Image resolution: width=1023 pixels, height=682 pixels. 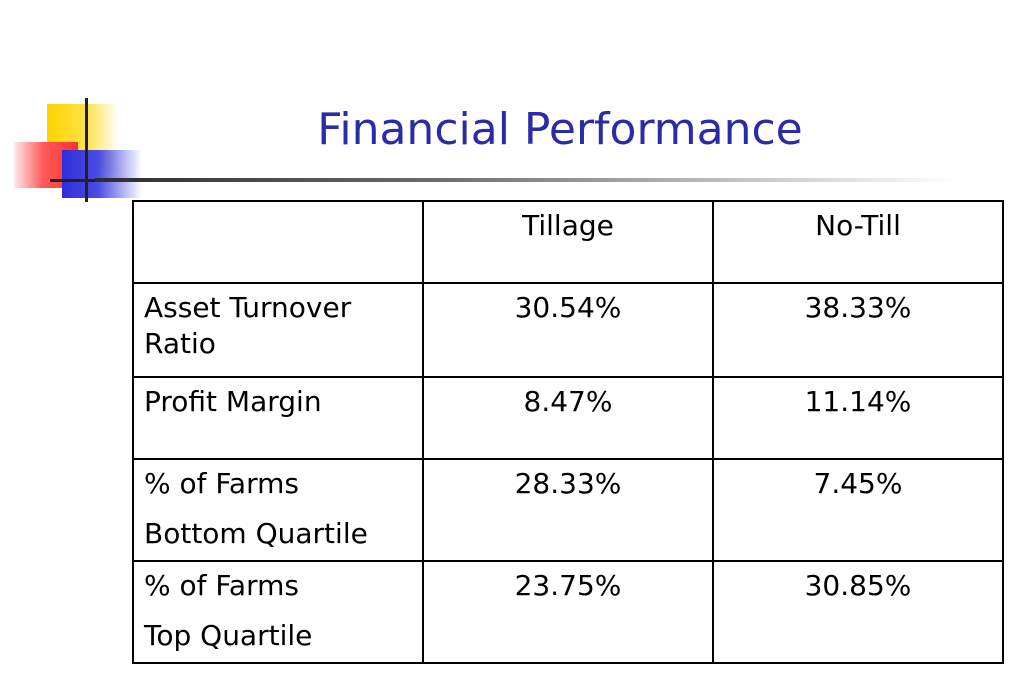 I want to click on row-label-line: Asset Turnover, so click(x=248, y=307).